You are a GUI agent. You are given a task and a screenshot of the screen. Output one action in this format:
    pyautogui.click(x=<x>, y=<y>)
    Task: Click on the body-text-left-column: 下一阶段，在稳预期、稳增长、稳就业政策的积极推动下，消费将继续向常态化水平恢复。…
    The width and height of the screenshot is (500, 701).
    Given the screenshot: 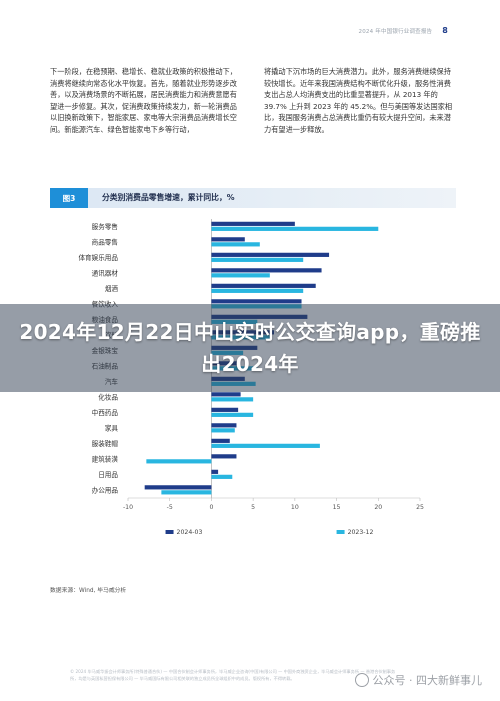 What is the action you would take?
    pyautogui.click(x=145, y=101)
    